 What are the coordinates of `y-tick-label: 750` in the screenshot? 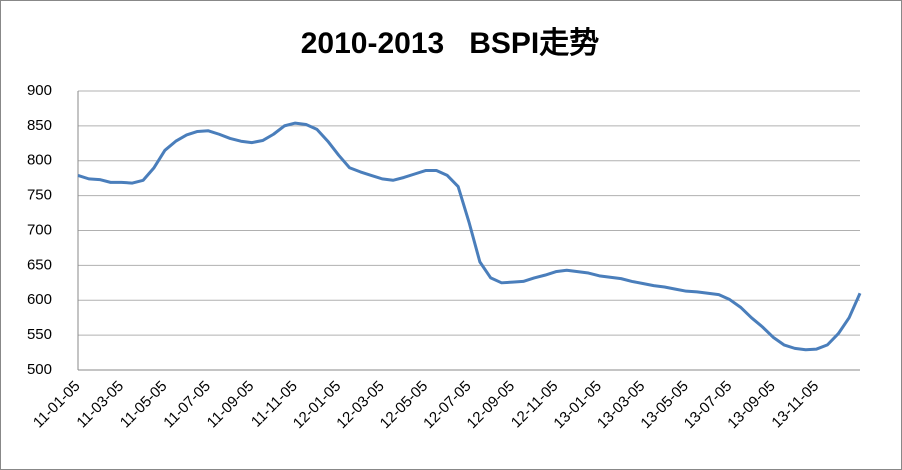 It's located at (39, 195).